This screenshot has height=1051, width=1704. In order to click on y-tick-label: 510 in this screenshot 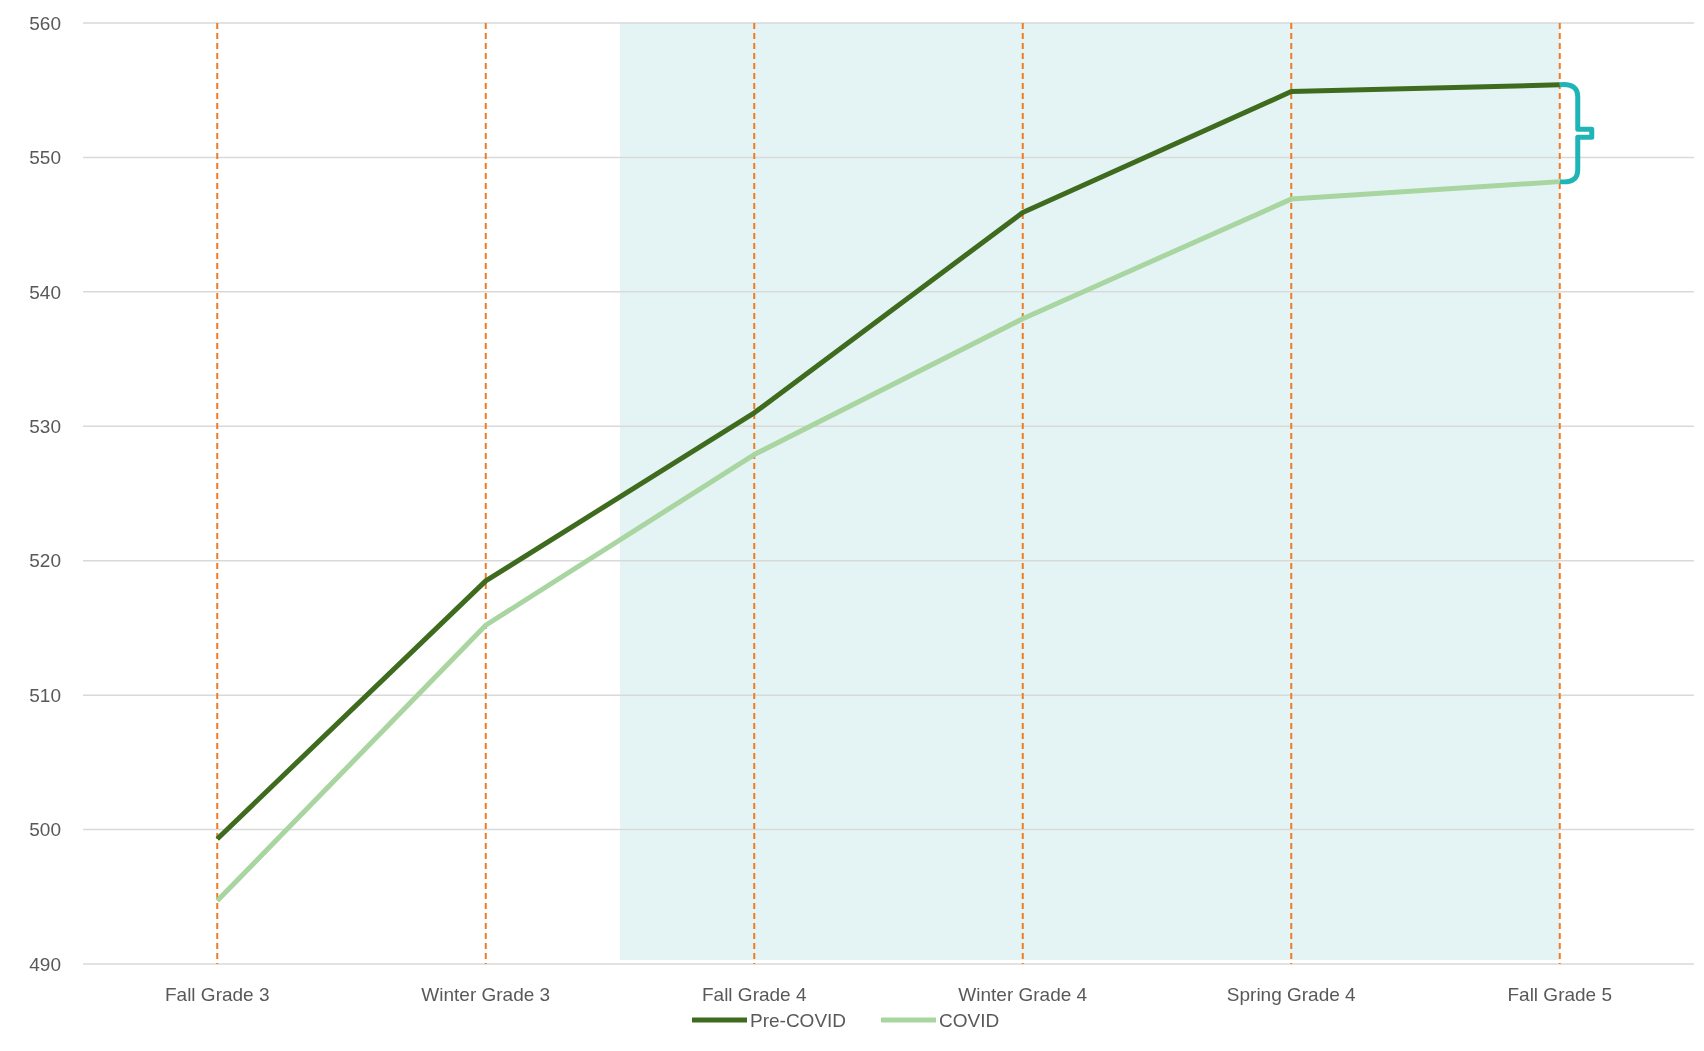, I will do `click(45, 695)`.